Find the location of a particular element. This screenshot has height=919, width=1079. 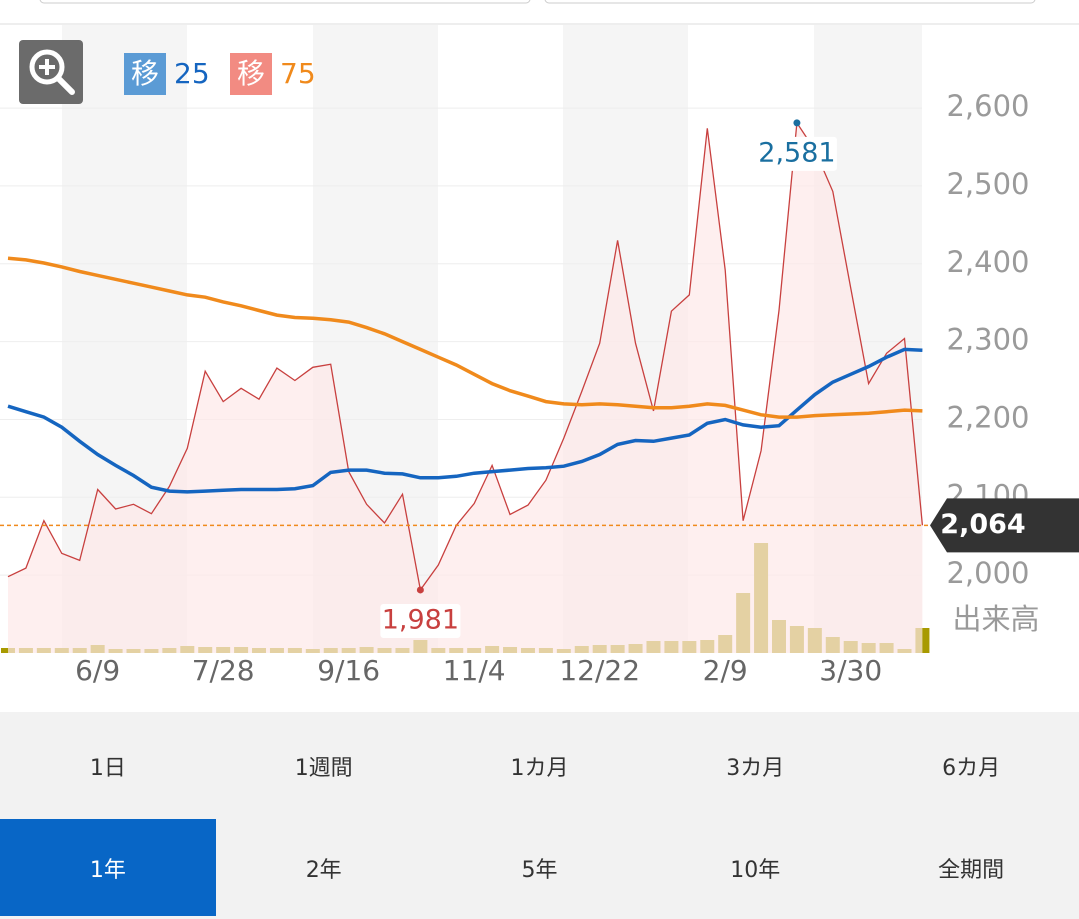

period-button: 1カ月 is located at coordinates (539, 768).